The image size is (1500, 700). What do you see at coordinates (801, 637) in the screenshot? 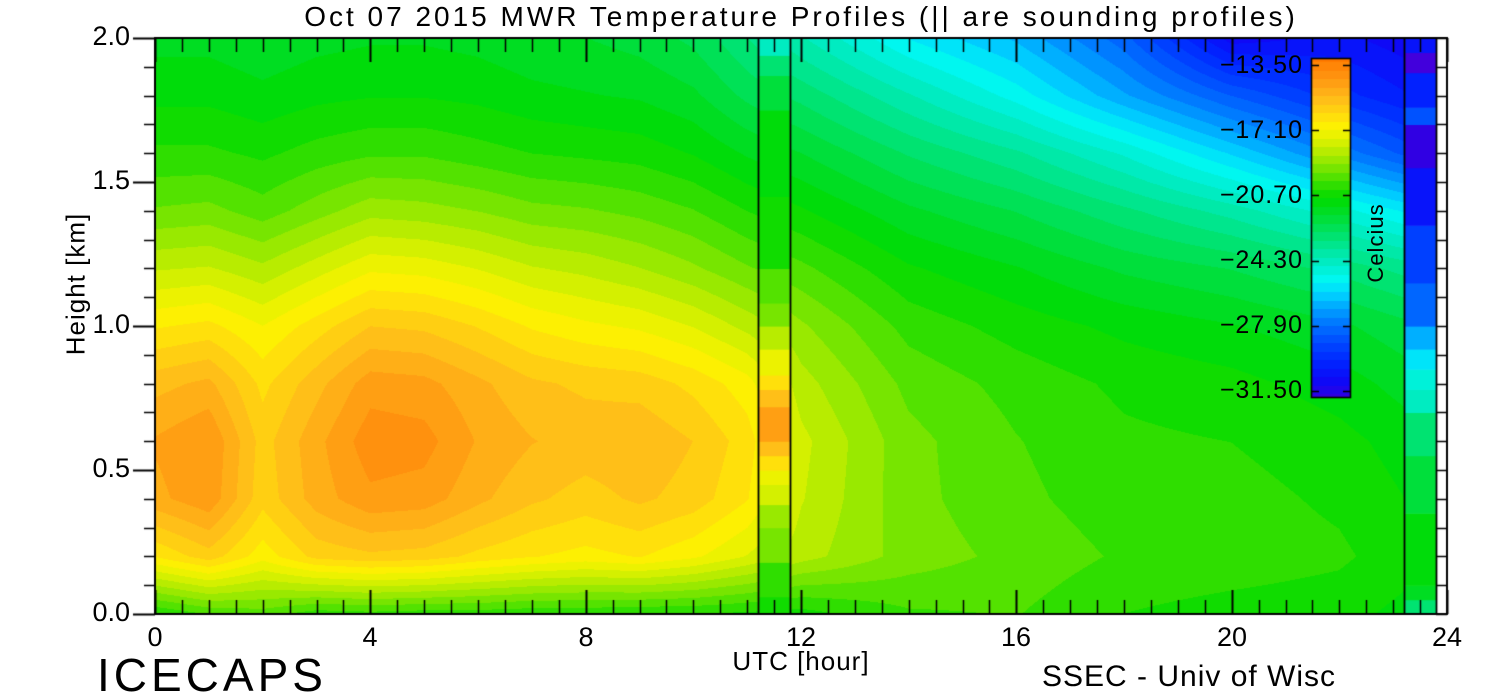
I see `x-tick-label: 12` at bounding box center [801, 637].